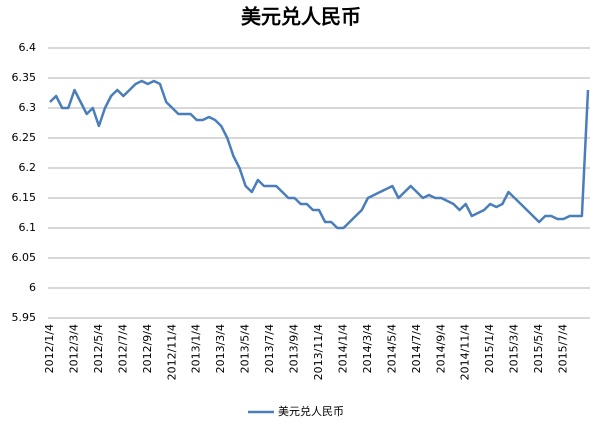  Describe the element at coordinates (171, 352) in the screenshot. I see `x-tick-label: 2012/11/4` at that location.